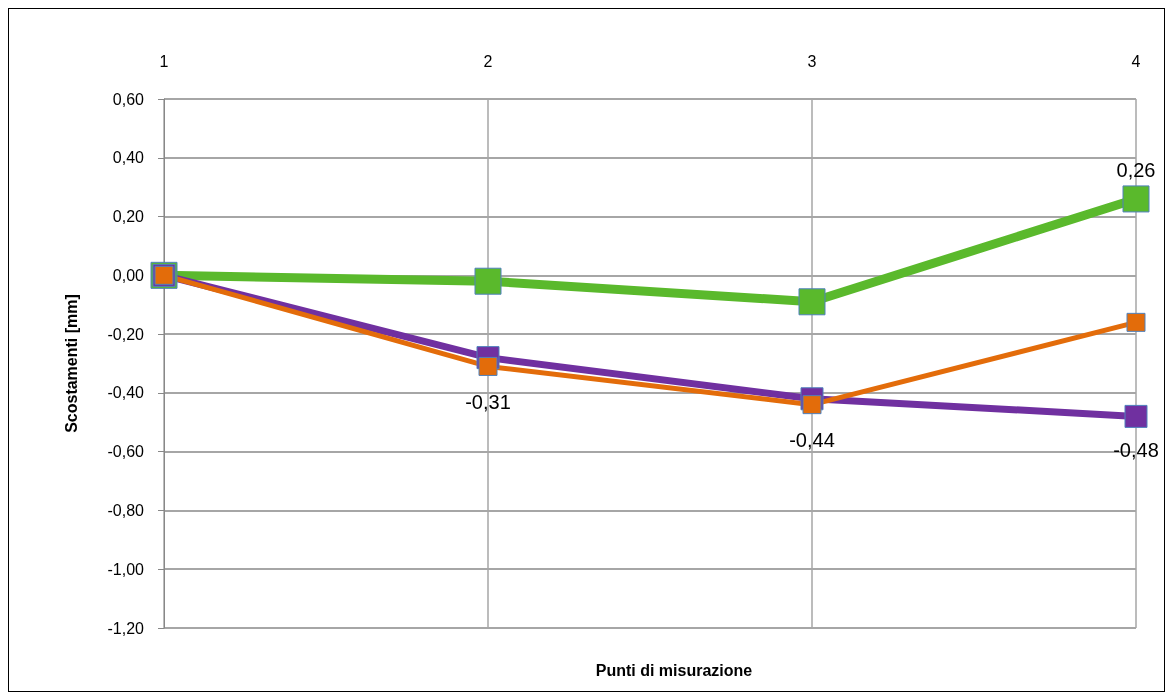  What do you see at coordinates (126, 334) in the screenshot?
I see `y-tick-label: -0,20` at bounding box center [126, 334].